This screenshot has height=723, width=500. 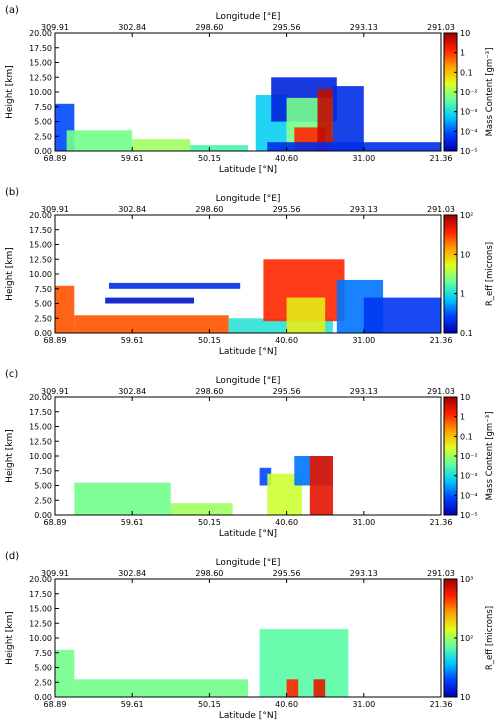 I want to click on y-tick-label: 20.00, so click(x=40, y=397).